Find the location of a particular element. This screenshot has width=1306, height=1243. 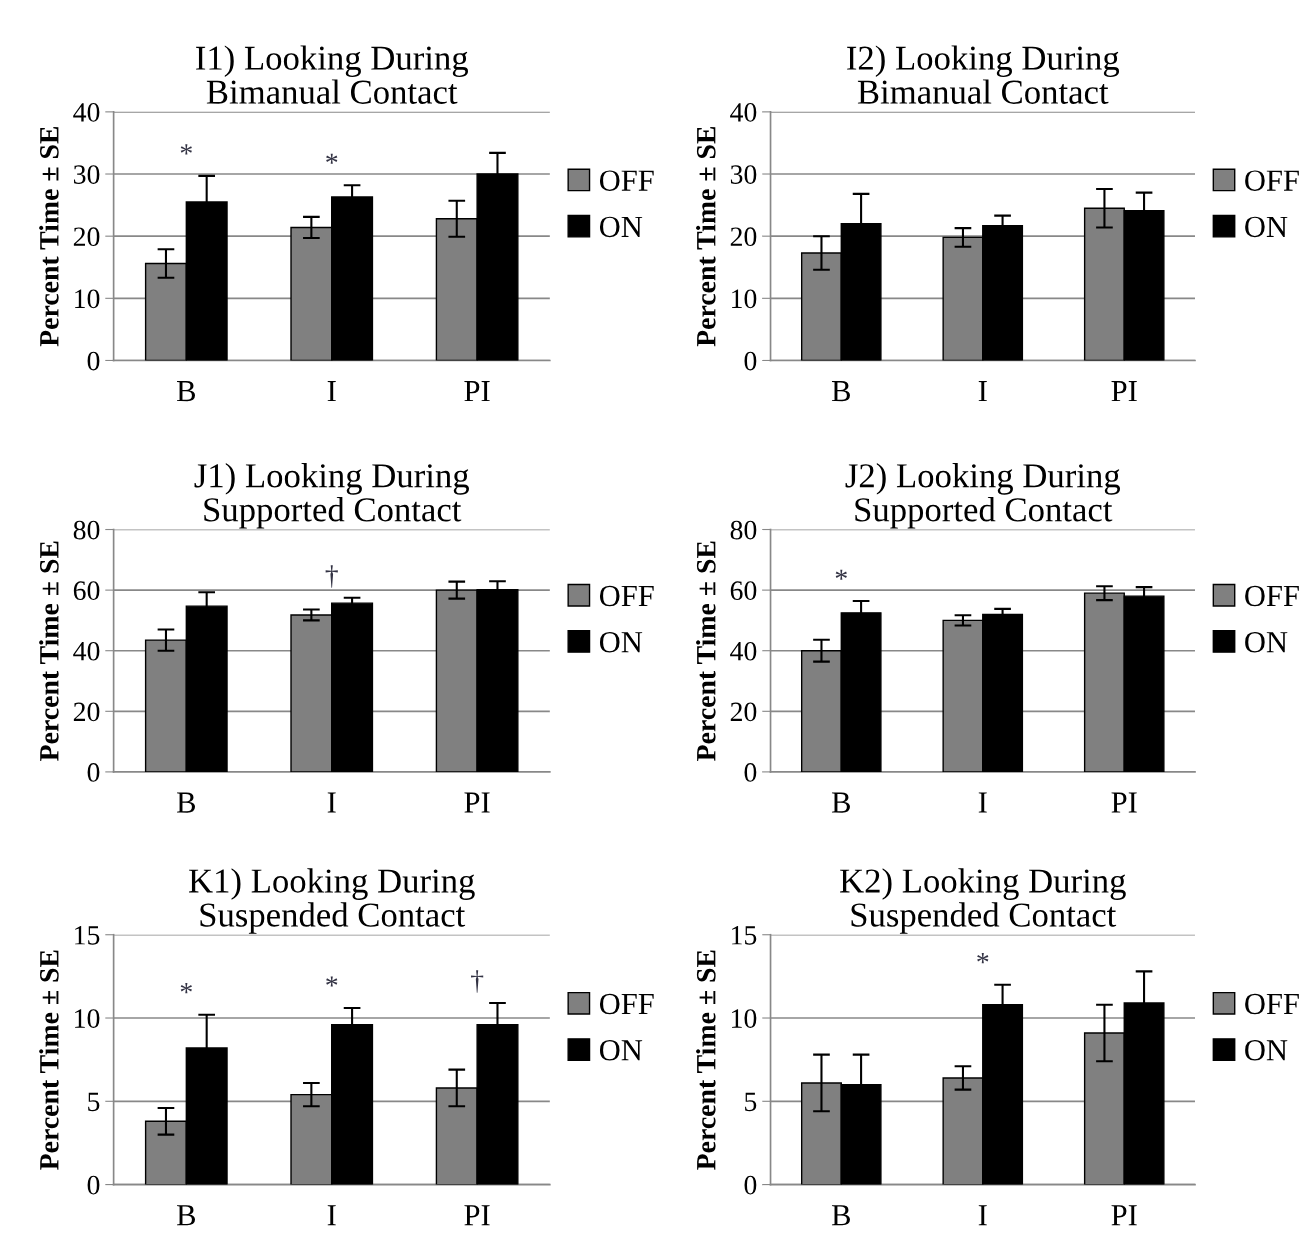

chart-title: I1) Looking During Bimanual Contact is located at coordinates (332, 74).